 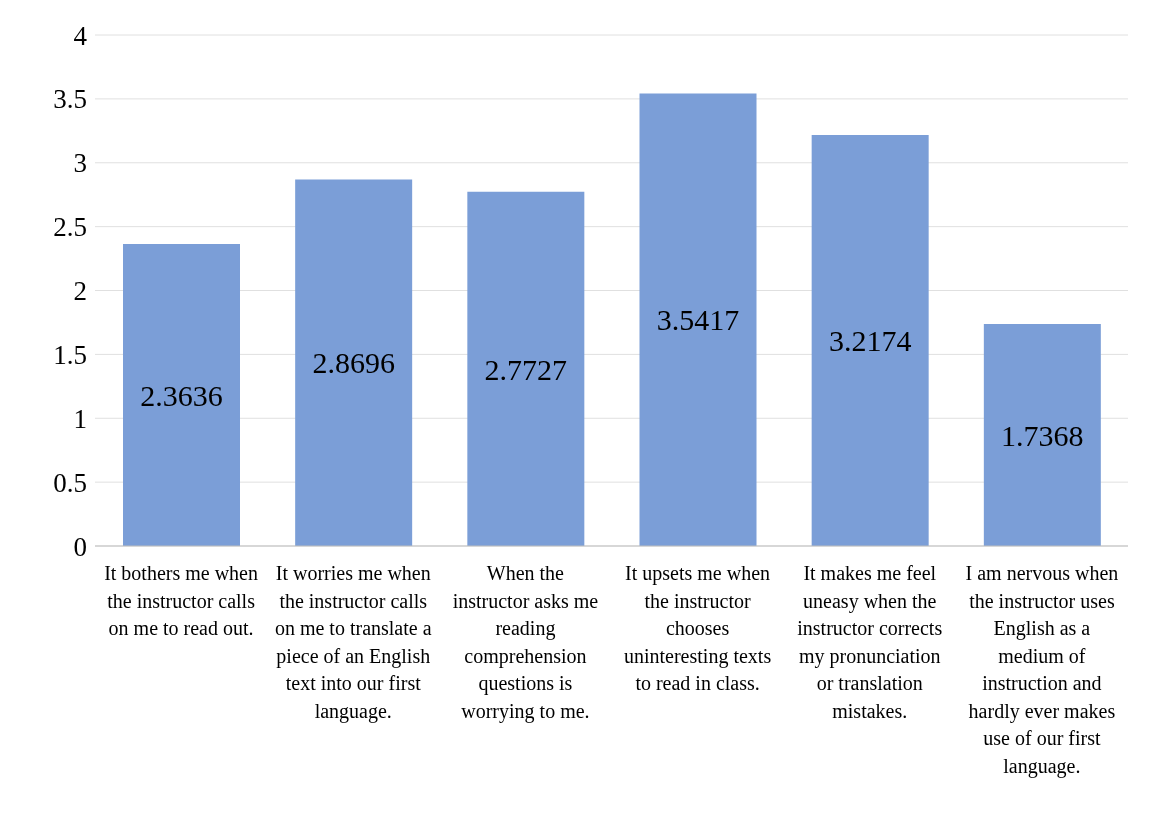 I want to click on y-tick-label: 3, so click(x=80, y=163).